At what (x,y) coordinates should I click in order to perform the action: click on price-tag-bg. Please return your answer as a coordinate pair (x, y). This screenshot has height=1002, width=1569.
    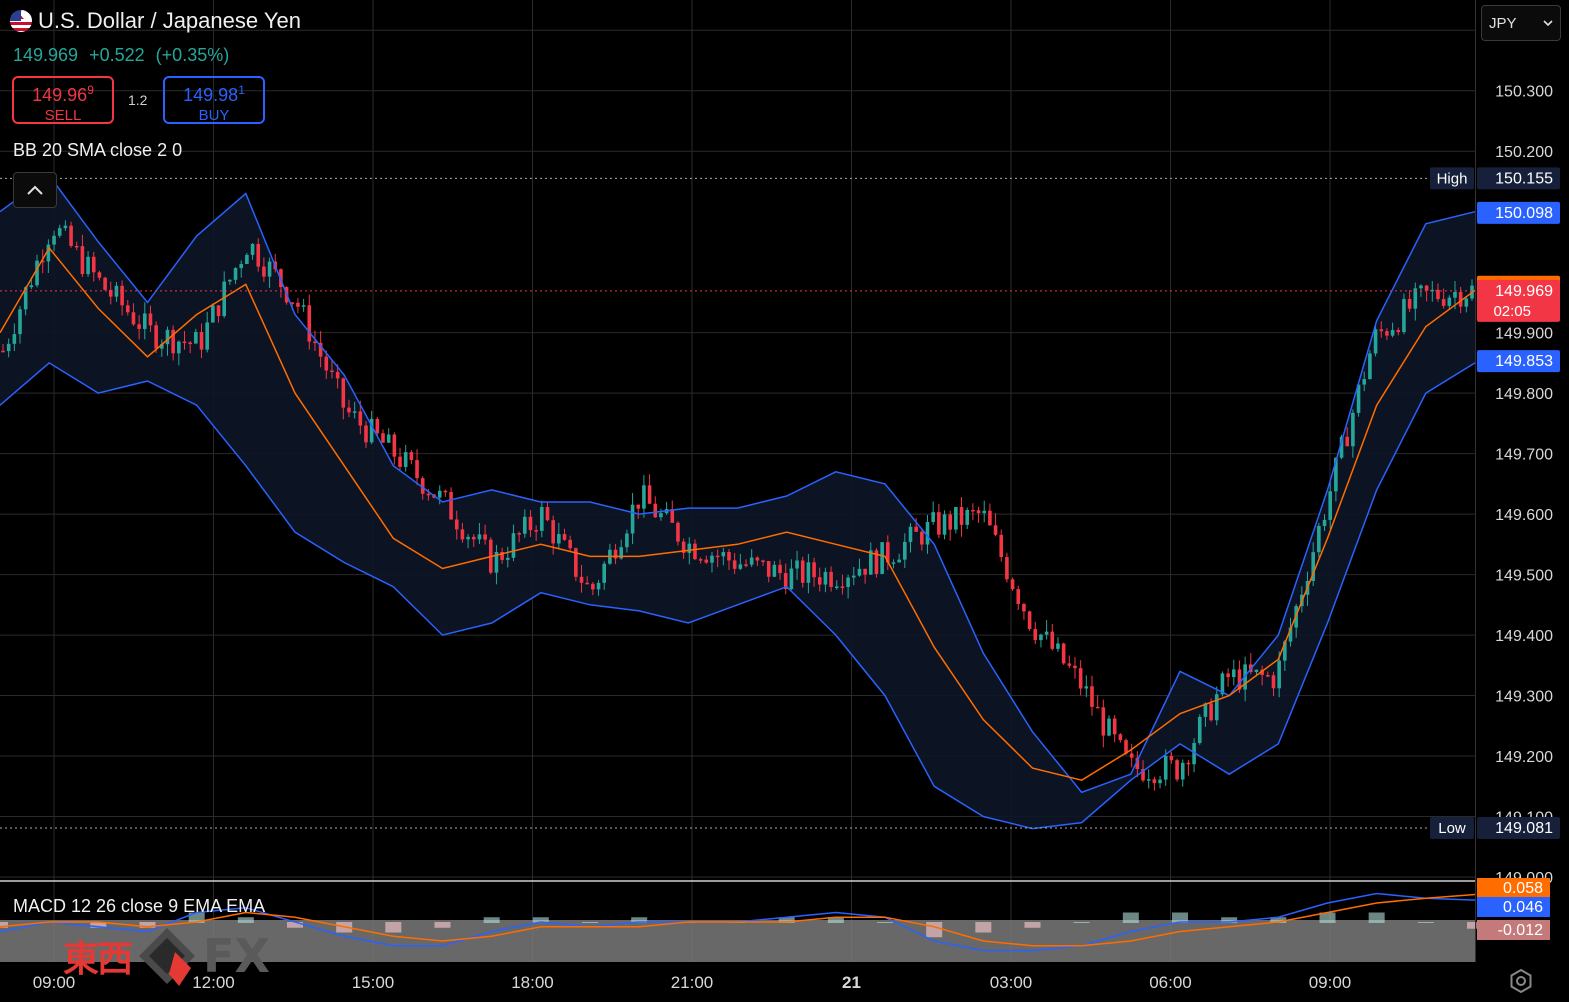
    Looking at the image, I should click on (1518, 828).